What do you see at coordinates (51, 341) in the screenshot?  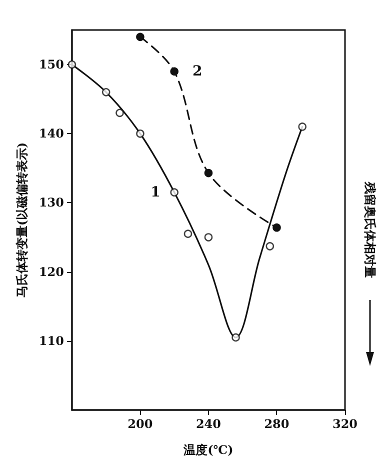 I see `y-tick-label: 110` at bounding box center [51, 341].